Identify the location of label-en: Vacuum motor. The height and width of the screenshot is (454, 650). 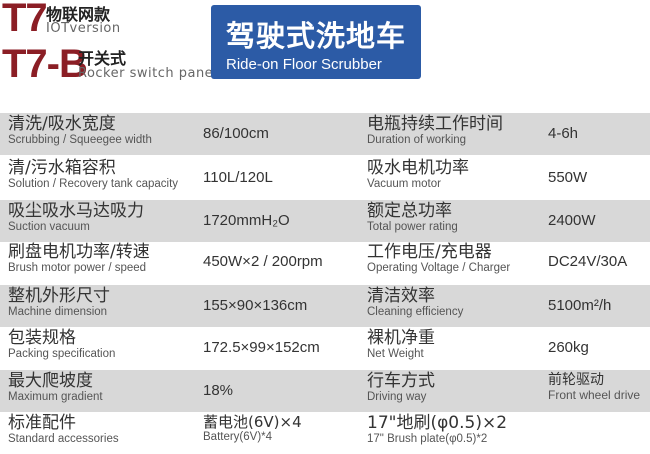
(404, 184).